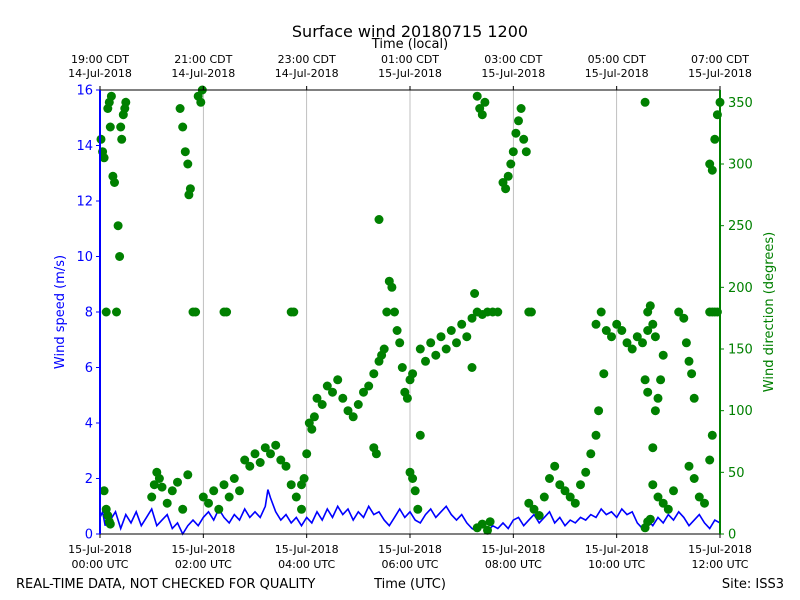  I want to click on bottom-tick-time: 12:00 UTC, so click(719, 564).